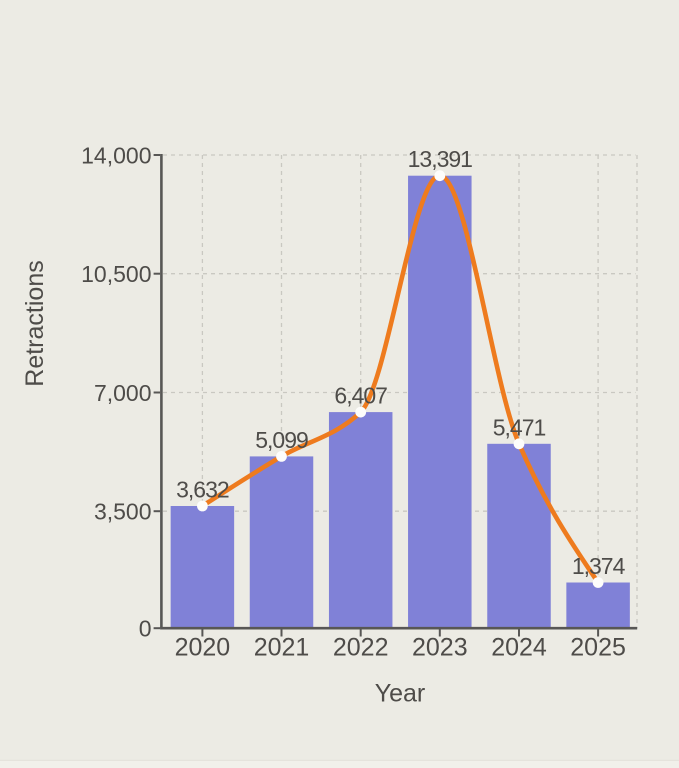 The width and height of the screenshot is (679, 768). What do you see at coordinates (519, 647) in the screenshot?
I see `svg-text: 2024` at bounding box center [519, 647].